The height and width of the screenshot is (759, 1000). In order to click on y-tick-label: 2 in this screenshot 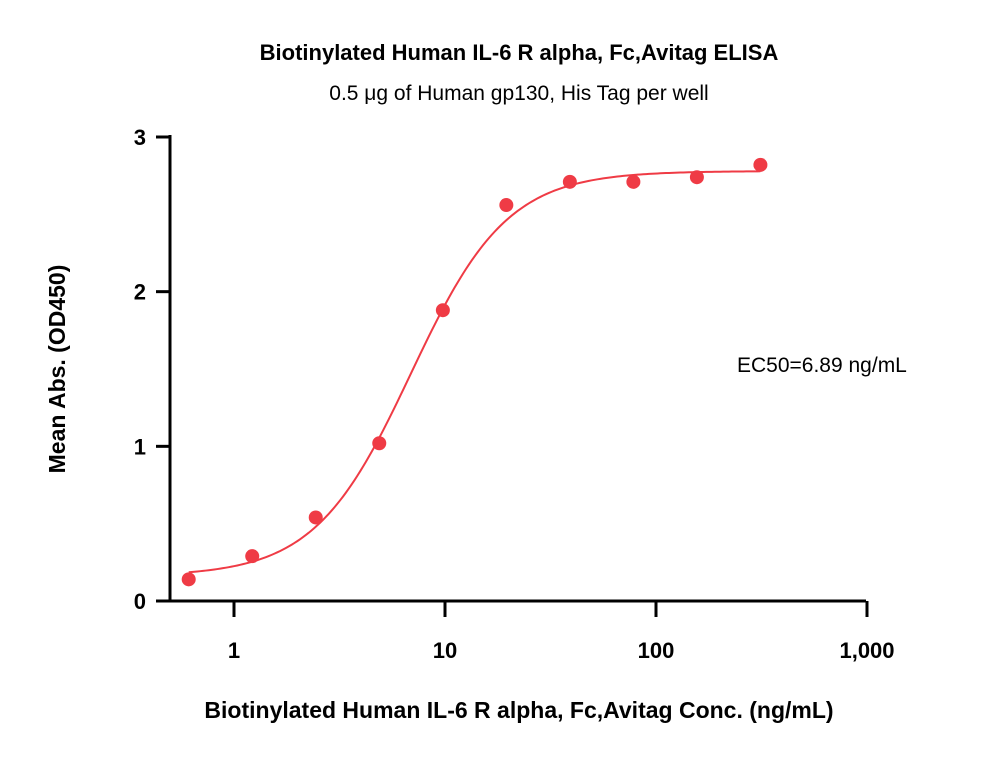, I will do `click(140, 292)`.